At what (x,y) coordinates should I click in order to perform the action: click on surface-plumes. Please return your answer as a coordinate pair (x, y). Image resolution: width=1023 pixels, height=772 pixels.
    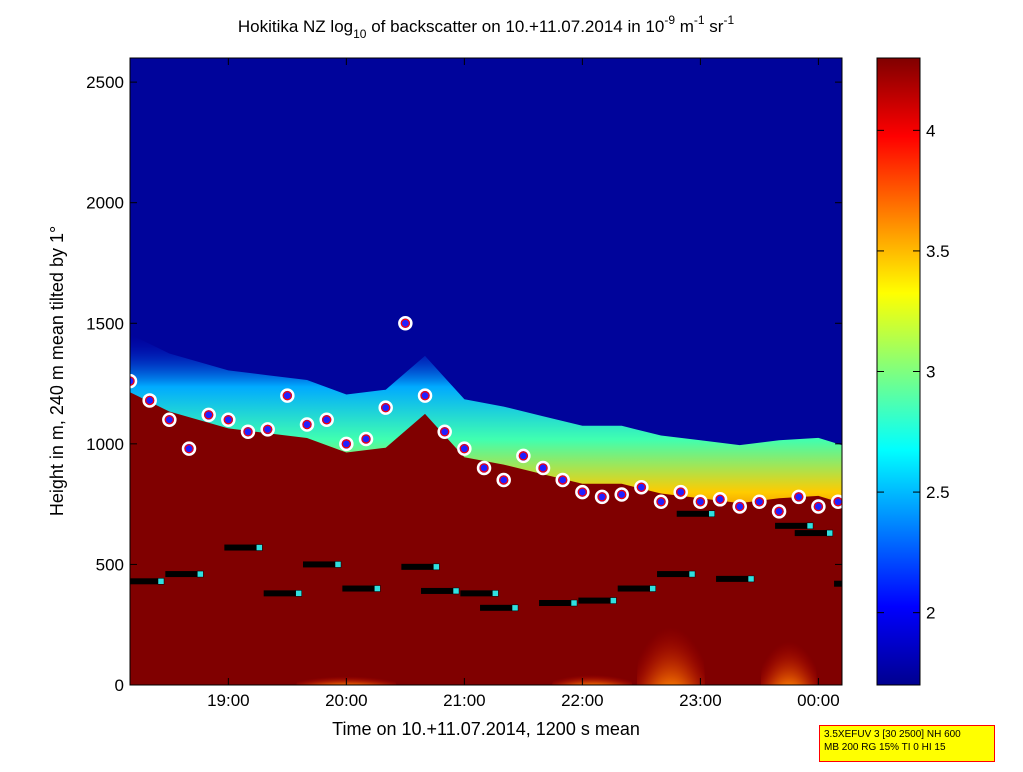
    Looking at the image, I should click on (556, 636).